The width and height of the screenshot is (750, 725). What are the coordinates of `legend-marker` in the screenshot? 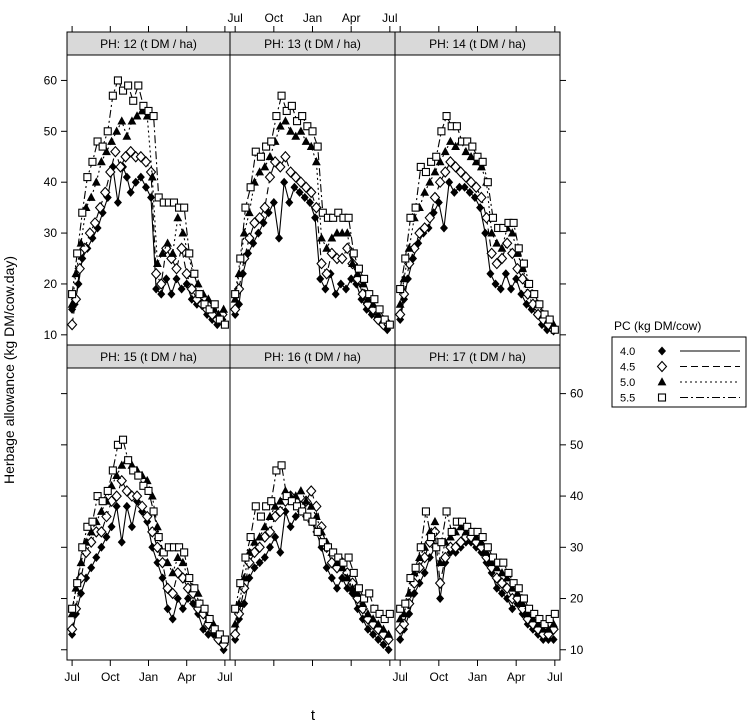 It's located at (662, 366).